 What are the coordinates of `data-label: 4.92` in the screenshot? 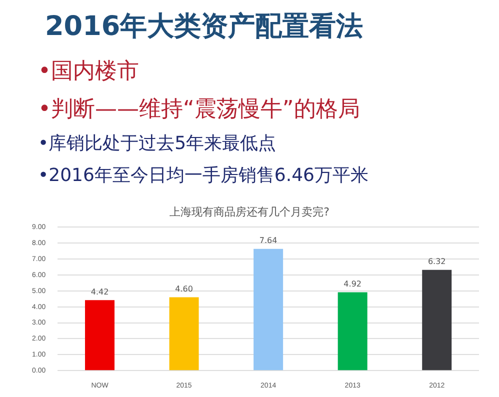 It's located at (353, 283).